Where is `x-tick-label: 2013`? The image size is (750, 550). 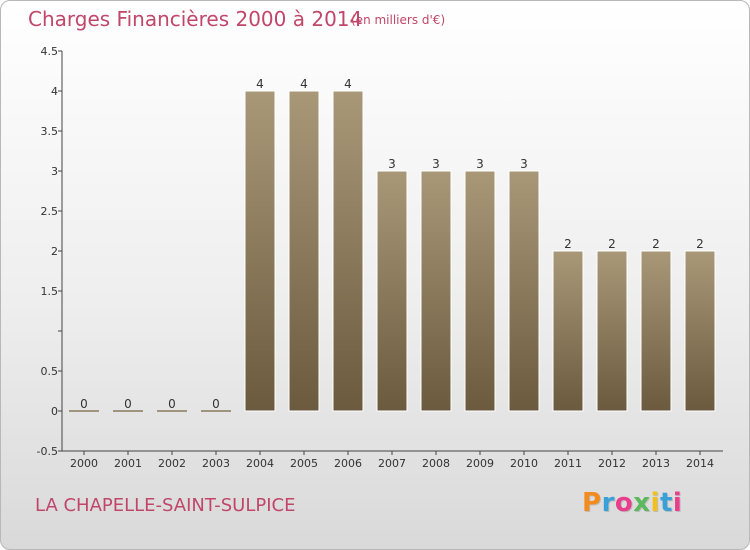 x-tick-label: 2013 is located at coordinates (656, 463).